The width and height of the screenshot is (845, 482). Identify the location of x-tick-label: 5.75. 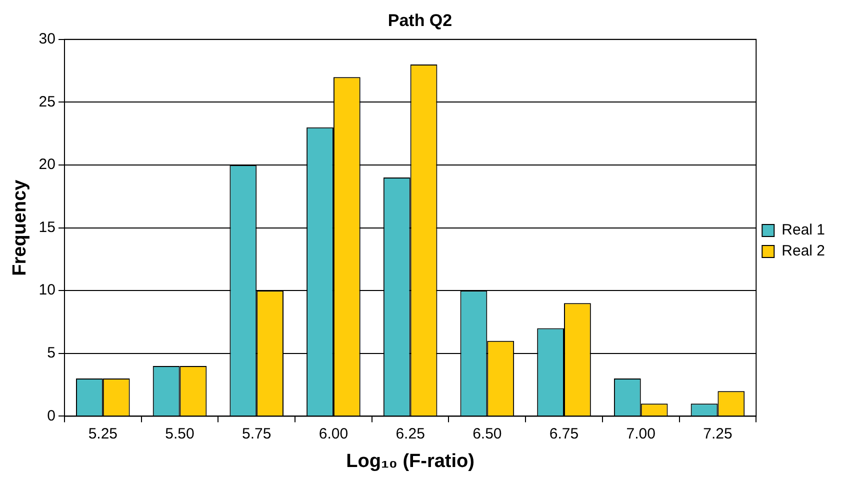
(257, 433).